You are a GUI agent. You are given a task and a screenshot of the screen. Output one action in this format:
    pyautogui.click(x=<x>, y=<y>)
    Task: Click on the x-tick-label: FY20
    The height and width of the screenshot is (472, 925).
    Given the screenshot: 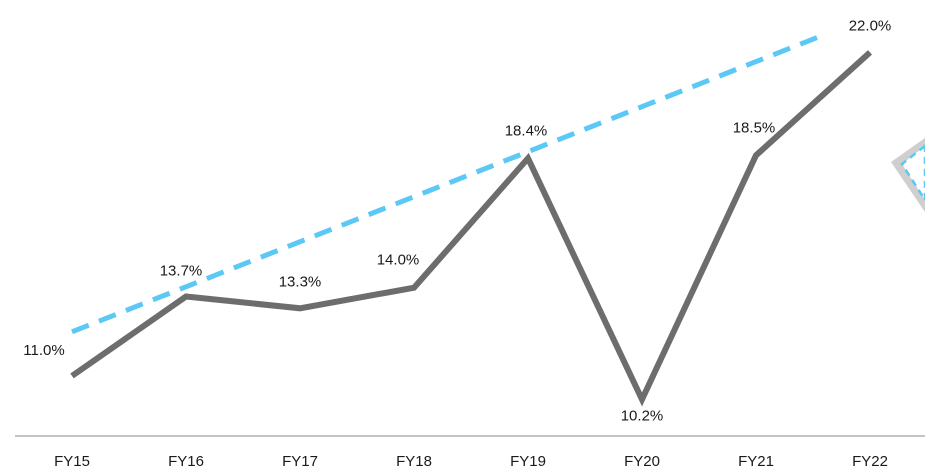 What is the action you would take?
    pyautogui.click(x=642, y=461)
    